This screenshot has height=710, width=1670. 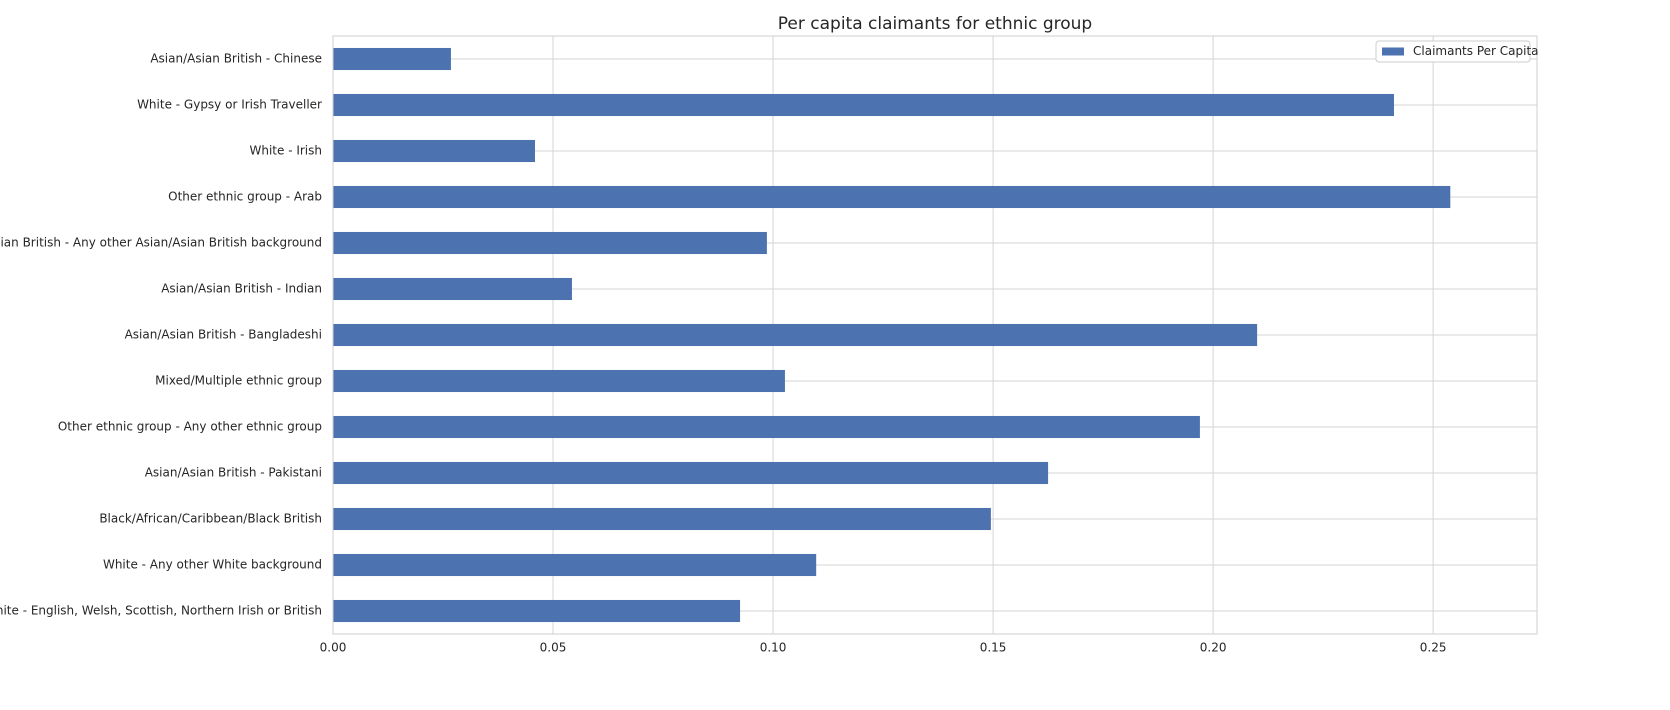 I want to click on x-tick-label: 0.05, so click(x=553, y=648).